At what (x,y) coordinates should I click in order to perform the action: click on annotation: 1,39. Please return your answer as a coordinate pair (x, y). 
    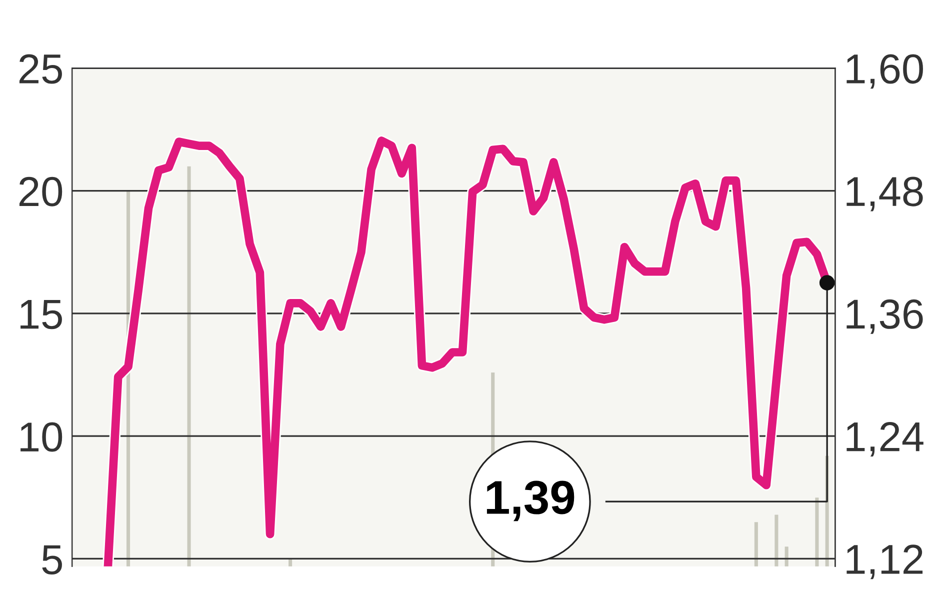
    Looking at the image, I should click on (530, 501).